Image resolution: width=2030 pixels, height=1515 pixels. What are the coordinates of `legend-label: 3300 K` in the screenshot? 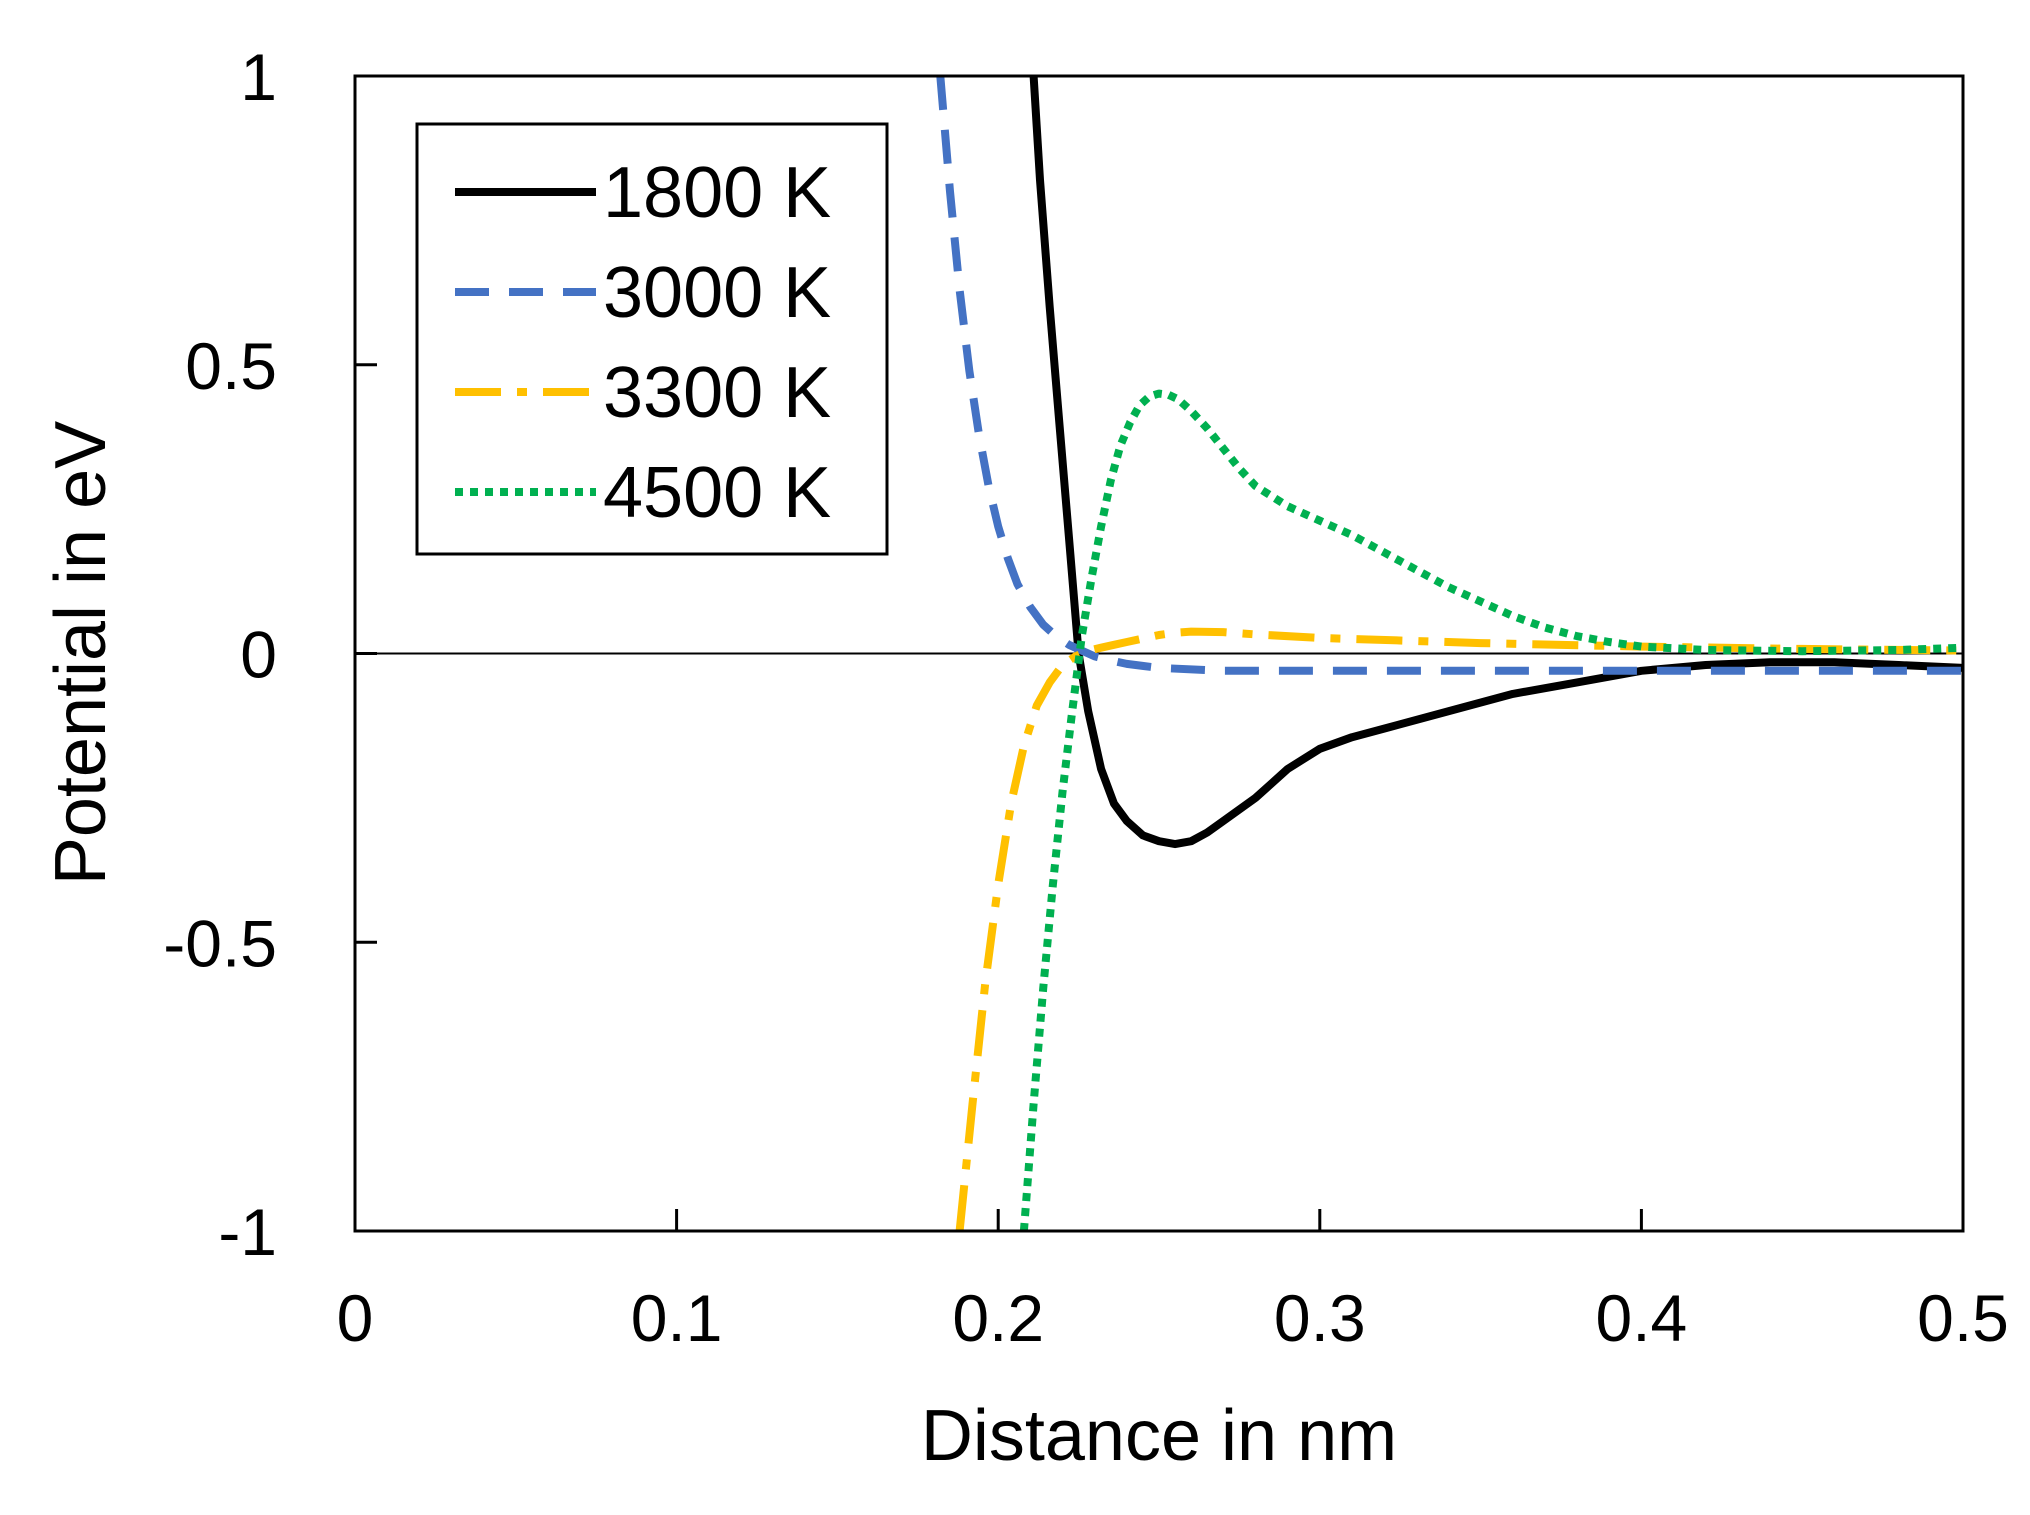 It's located at (717, 393).